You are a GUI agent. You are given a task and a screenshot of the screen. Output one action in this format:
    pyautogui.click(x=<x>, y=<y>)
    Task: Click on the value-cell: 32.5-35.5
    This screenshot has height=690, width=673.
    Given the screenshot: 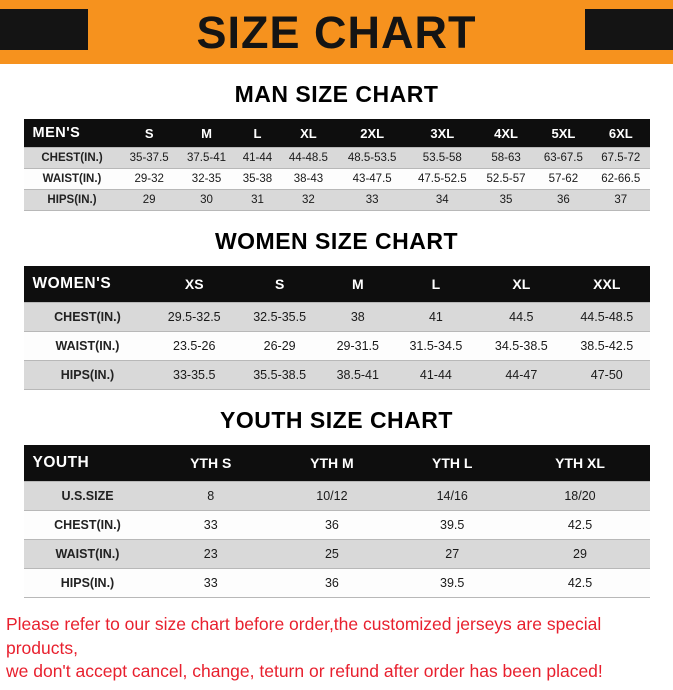 What is the action you would take?
    pyautogui.click(x=279, y=317)
    